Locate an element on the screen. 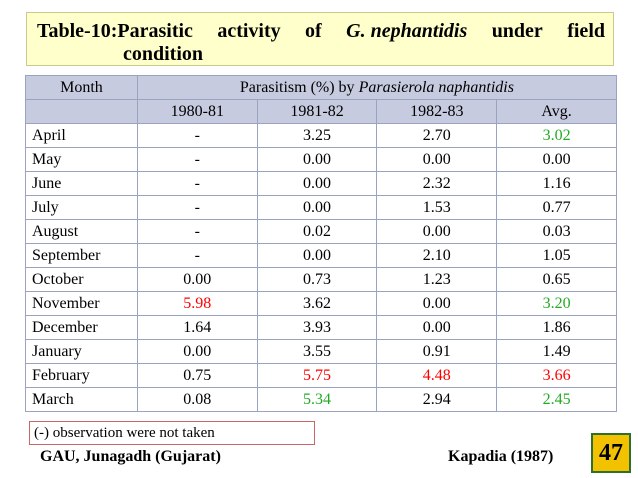 This screenshot has height=478, width=638. year-header: 1982-83 is located at coordinates (437, 111).